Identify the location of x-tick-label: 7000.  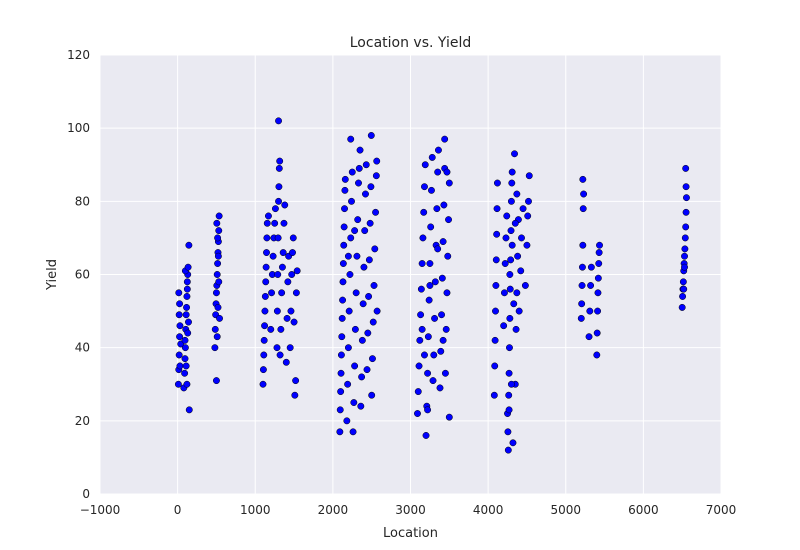
(721, 510).